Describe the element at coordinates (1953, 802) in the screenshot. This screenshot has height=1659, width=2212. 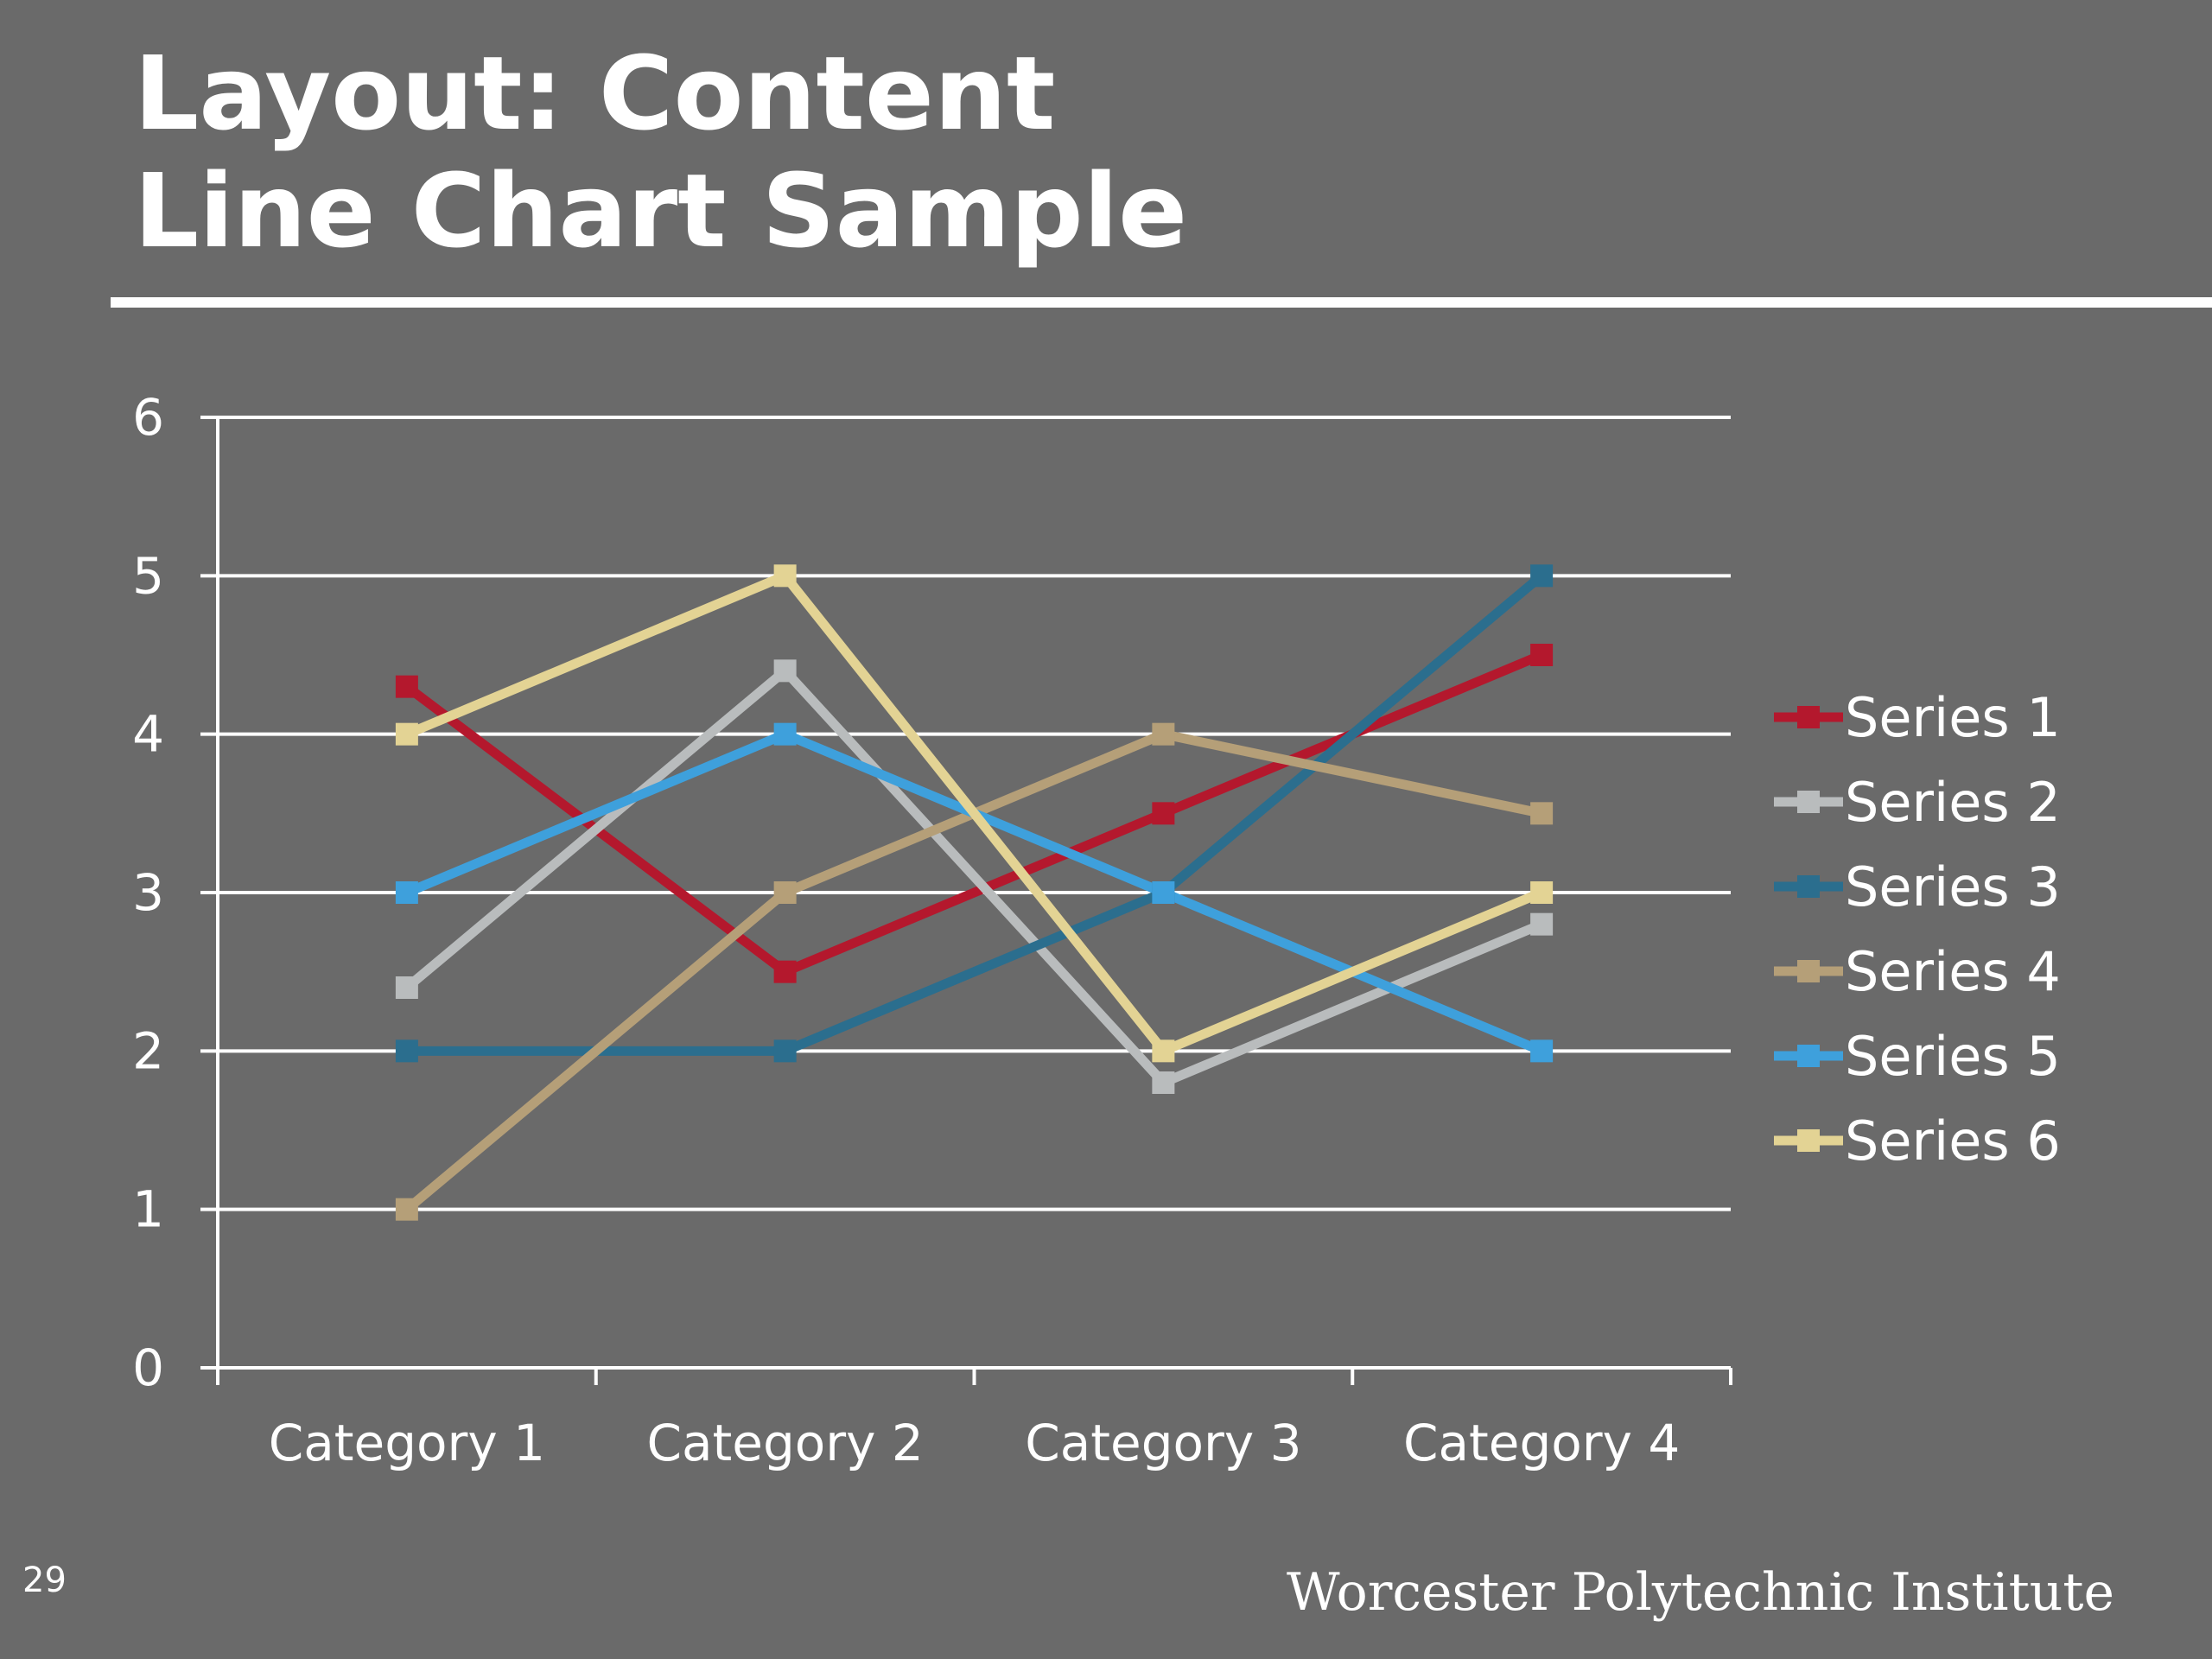
I see `legend-entry-label: Series 2` at that location.